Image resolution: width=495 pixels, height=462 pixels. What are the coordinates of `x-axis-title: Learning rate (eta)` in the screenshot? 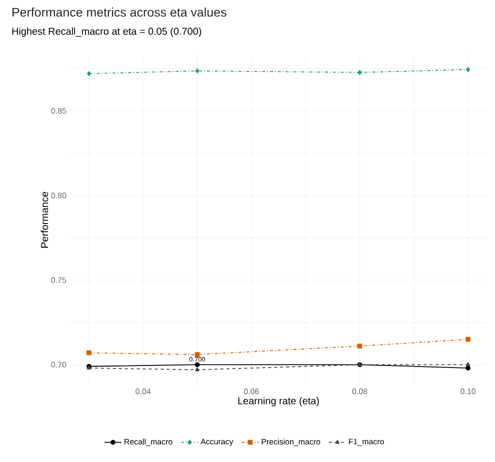 It's located at (278, 401).